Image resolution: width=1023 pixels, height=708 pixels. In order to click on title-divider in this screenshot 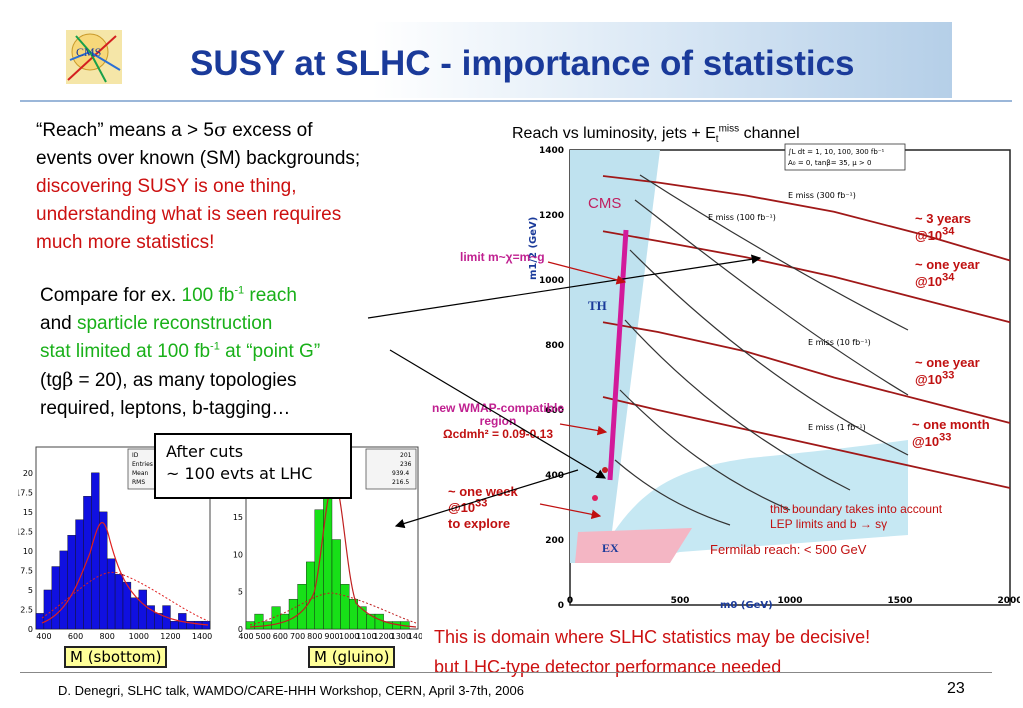, I will do `click(516, 101)`.